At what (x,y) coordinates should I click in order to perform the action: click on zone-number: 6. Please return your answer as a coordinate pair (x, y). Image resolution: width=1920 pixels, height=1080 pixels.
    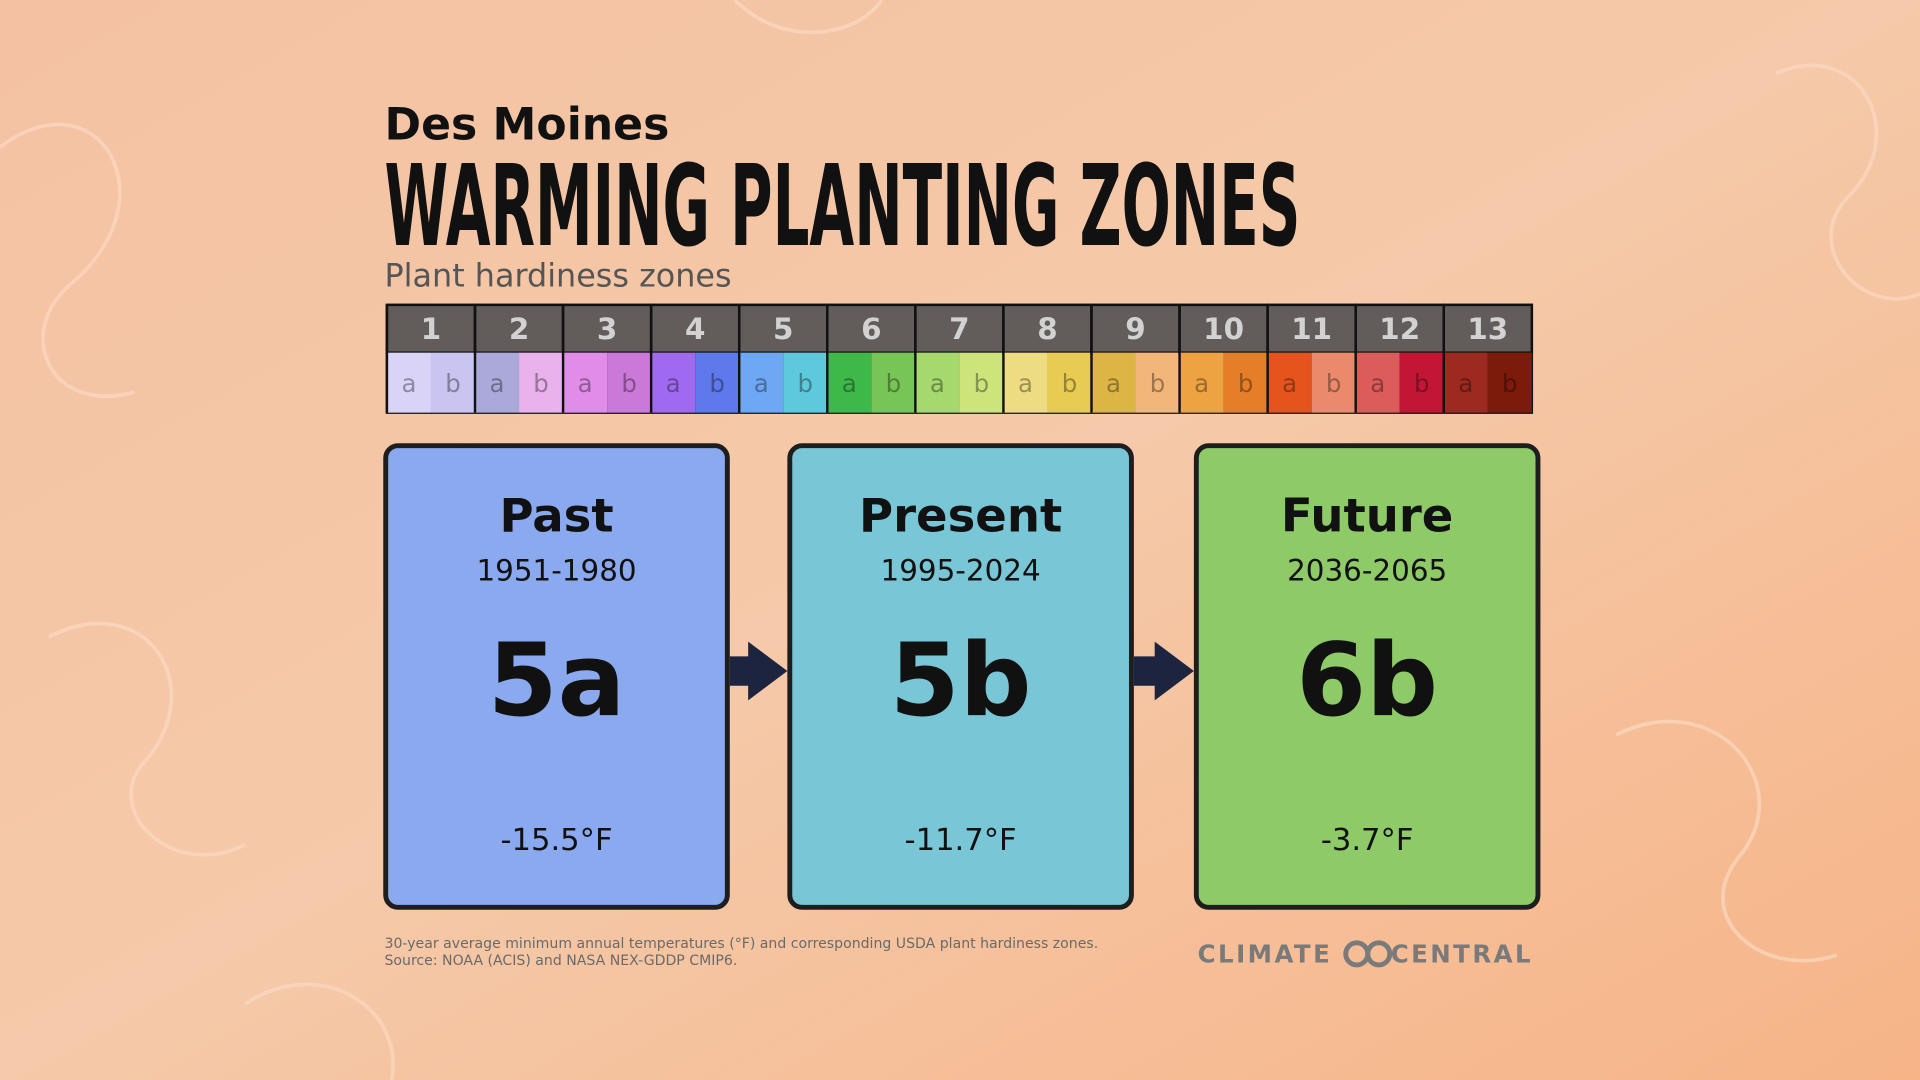
    Looking at the image, I should click on (871, 329).